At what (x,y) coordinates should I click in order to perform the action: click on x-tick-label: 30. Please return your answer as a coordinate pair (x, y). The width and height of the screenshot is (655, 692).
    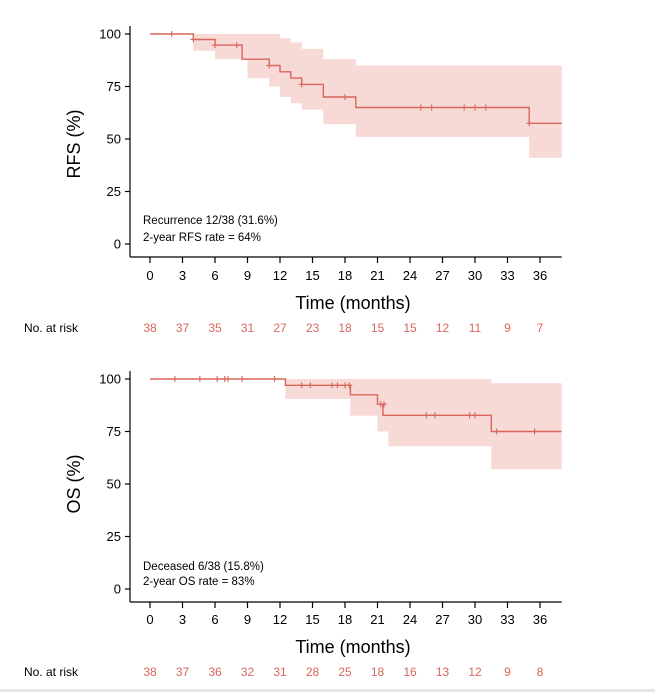
    Looking at the image, I should click on (475, 275).